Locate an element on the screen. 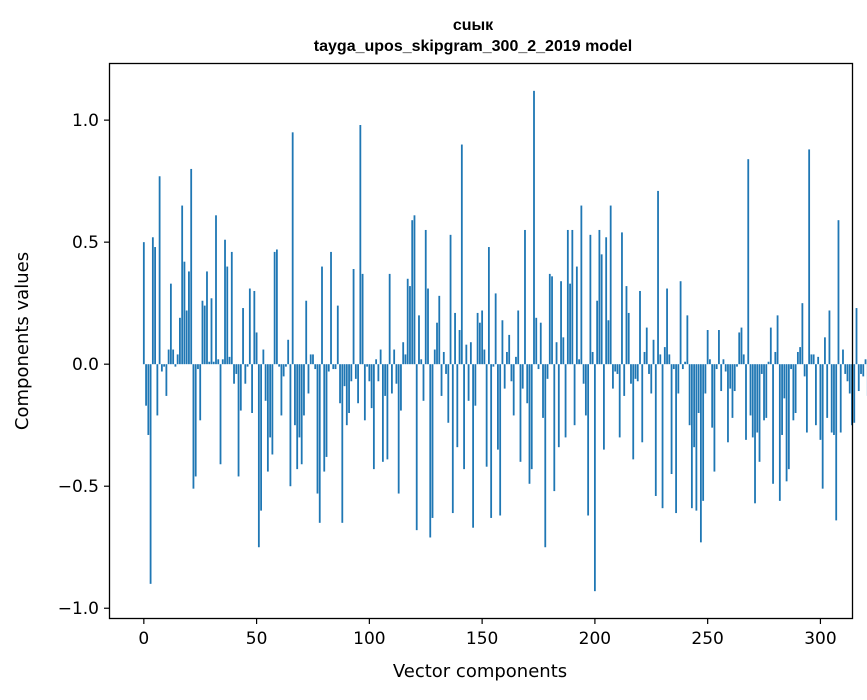 The height and width of the screenshot is (700, 867). x-tick-label-0: 0 is located at coordinates (143, 639).